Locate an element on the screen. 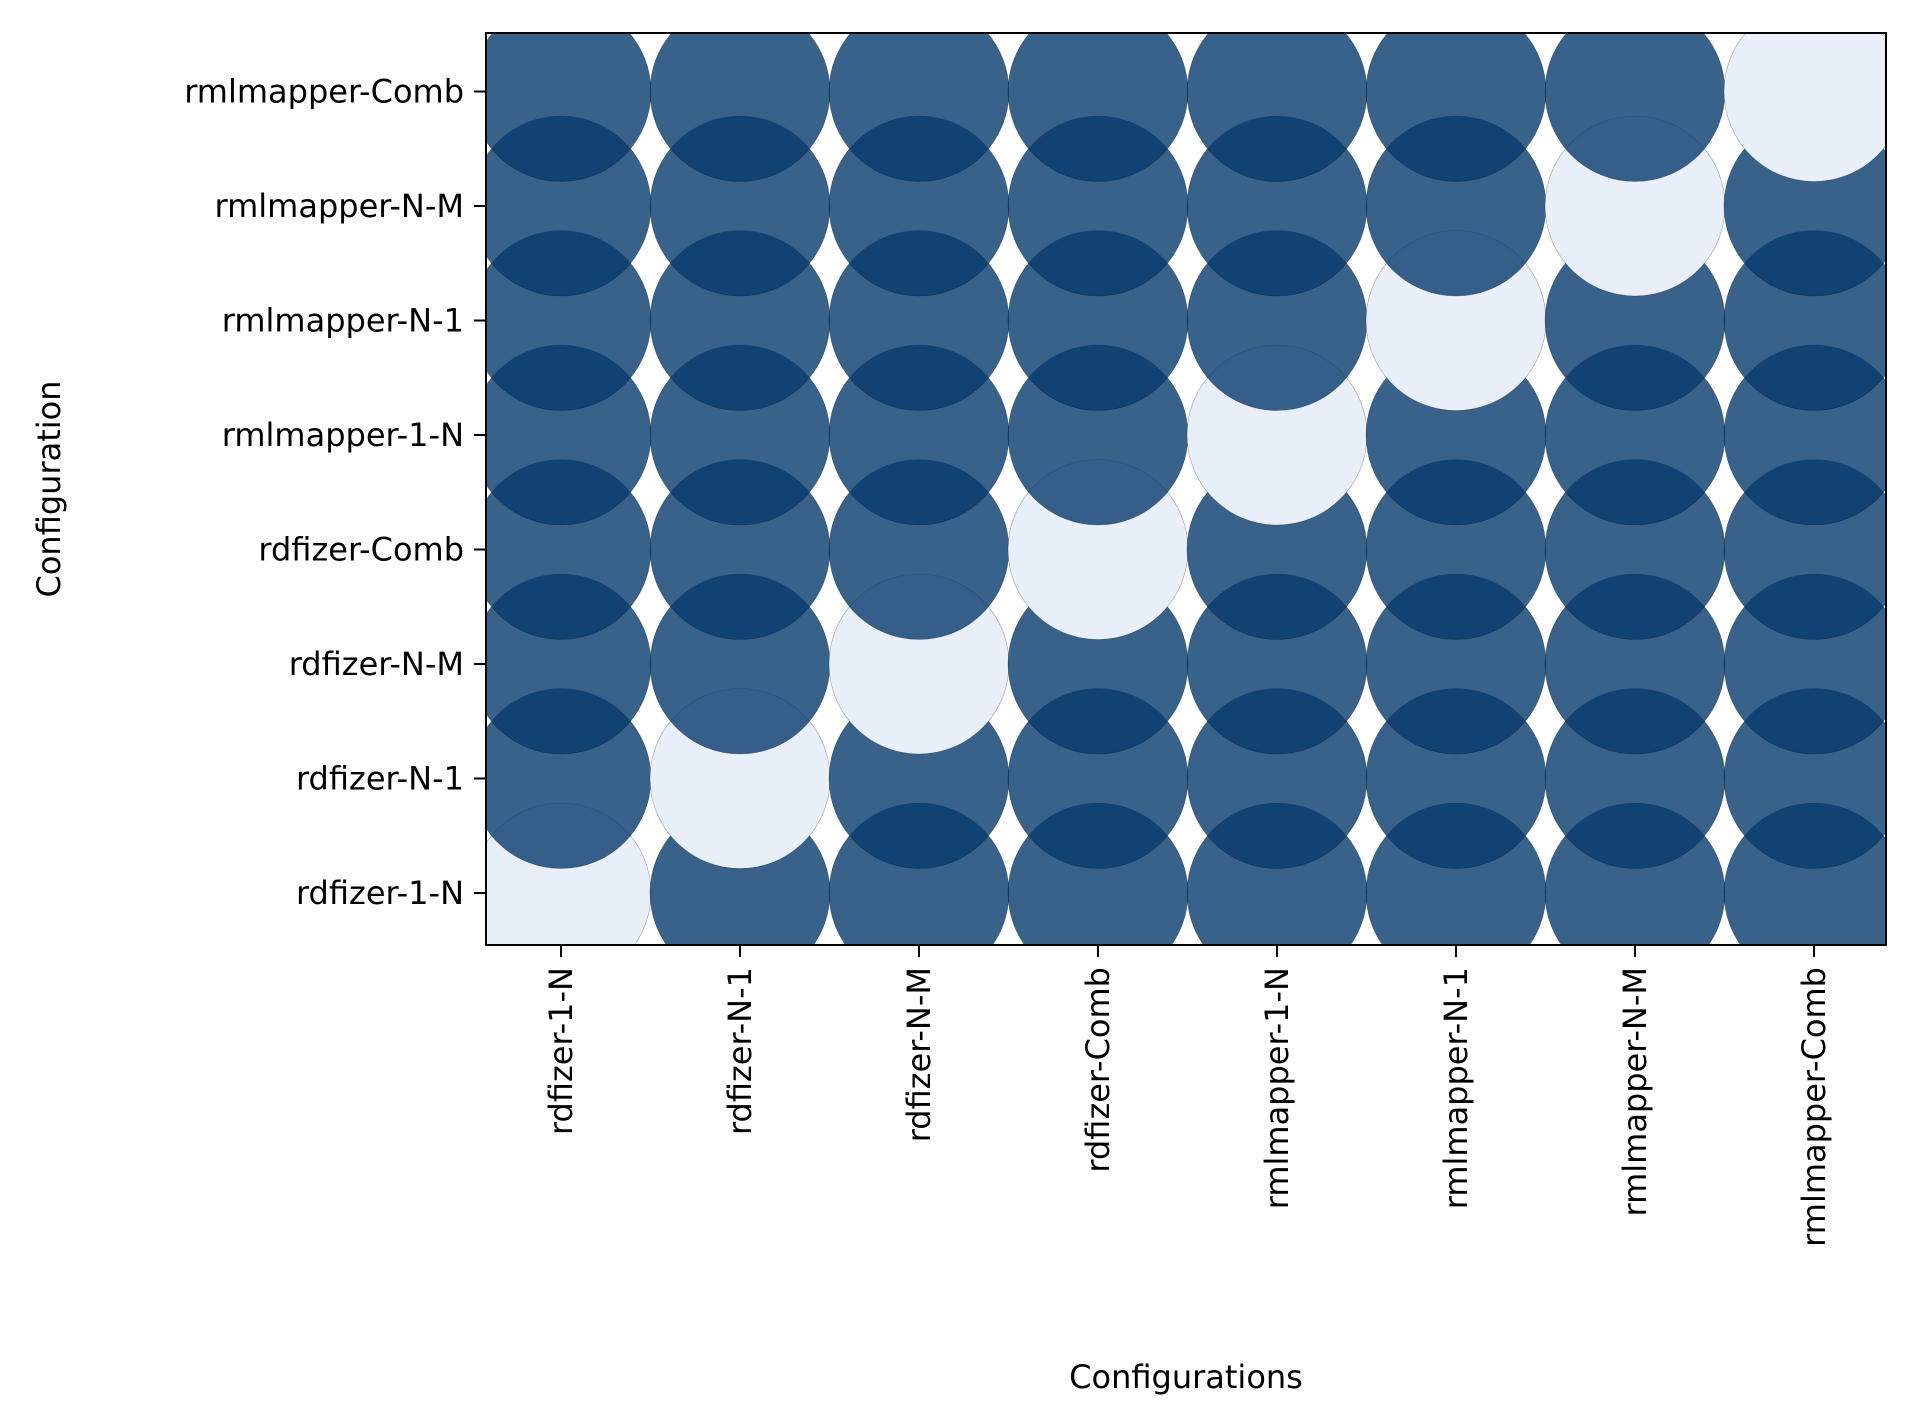  y-tick-label: rmlmapper-Comb is located at coordinates (324, 92).